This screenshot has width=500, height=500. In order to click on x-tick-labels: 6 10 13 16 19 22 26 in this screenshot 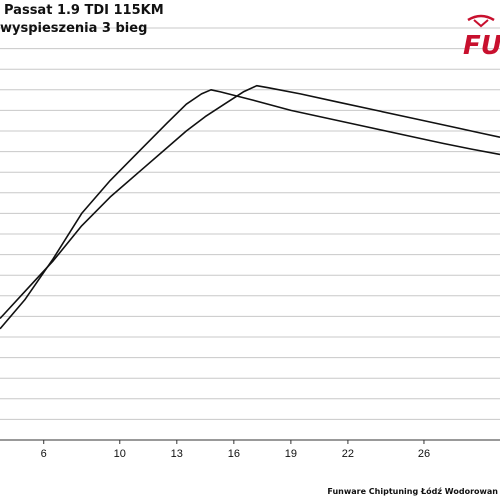, I will do `click(235, 450)`.